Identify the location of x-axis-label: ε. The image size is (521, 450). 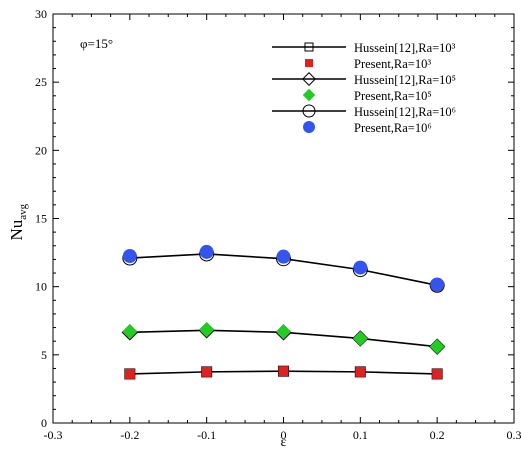
(284, 442).